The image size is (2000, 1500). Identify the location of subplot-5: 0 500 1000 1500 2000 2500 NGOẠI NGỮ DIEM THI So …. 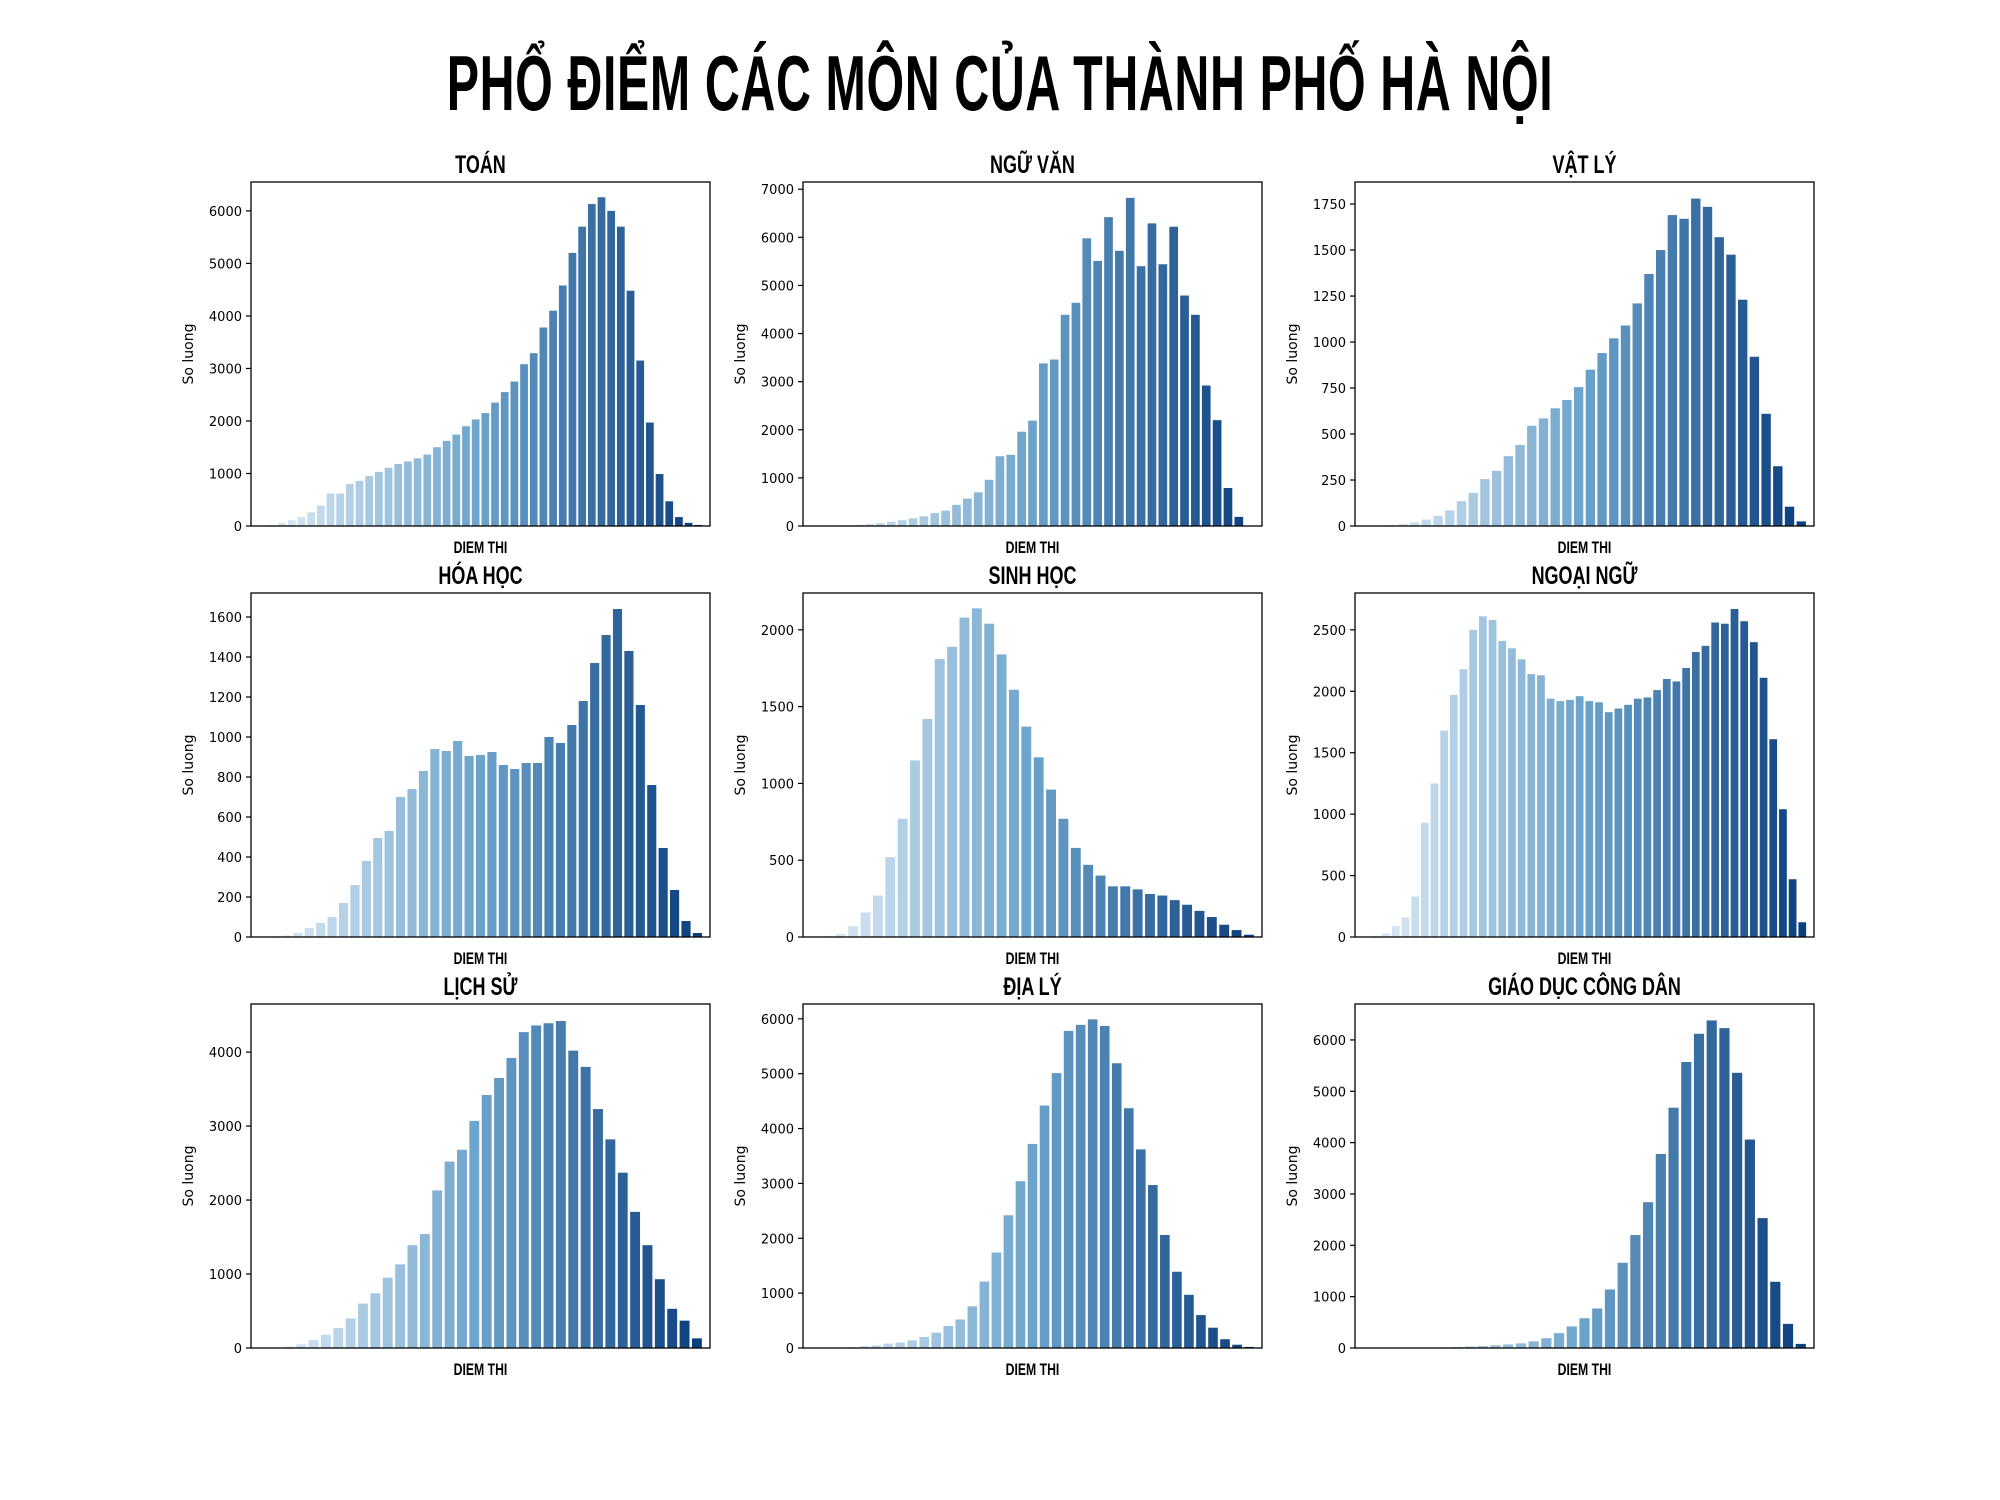
(1550, 765).